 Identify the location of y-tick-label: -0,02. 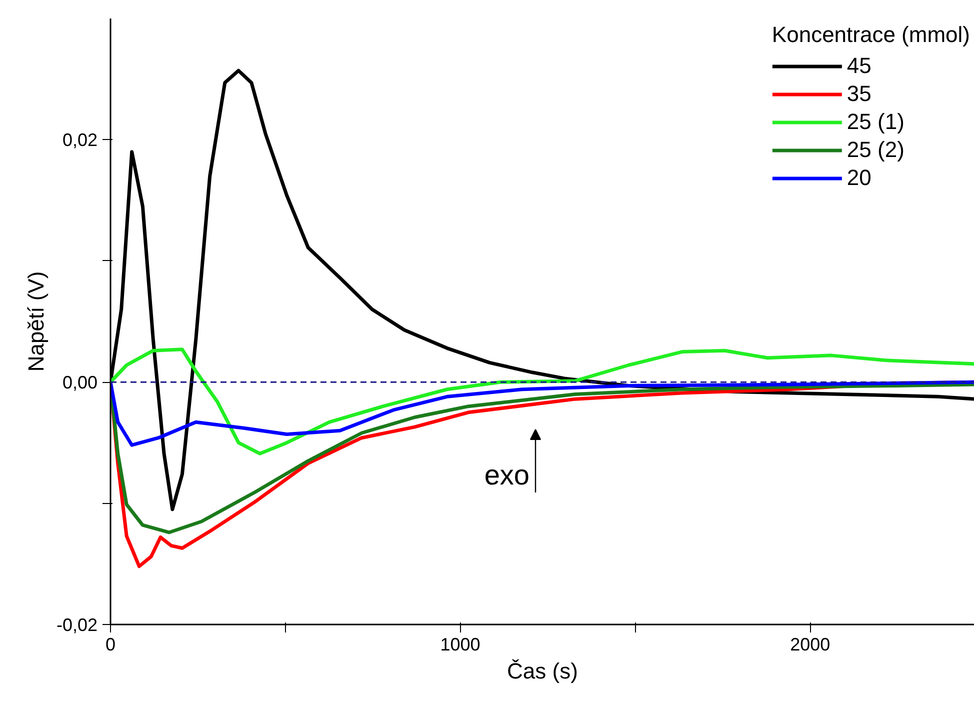
(77, 625).